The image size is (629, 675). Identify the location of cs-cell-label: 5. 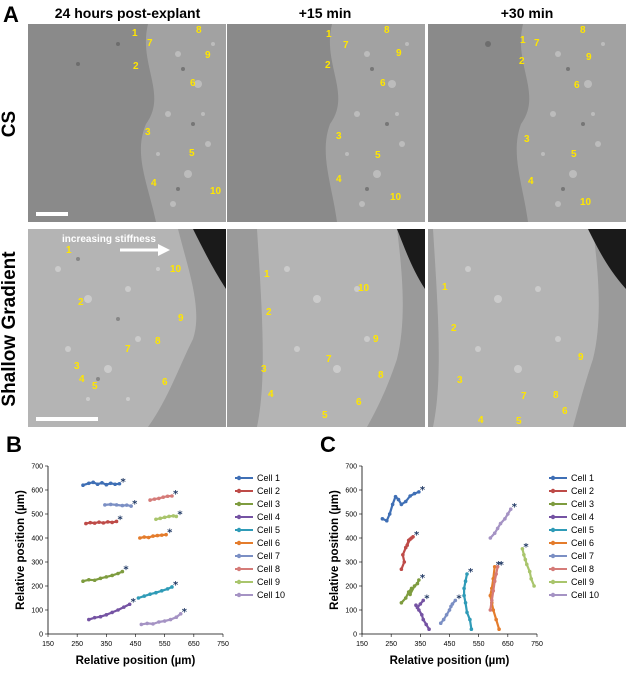
(574, 154).